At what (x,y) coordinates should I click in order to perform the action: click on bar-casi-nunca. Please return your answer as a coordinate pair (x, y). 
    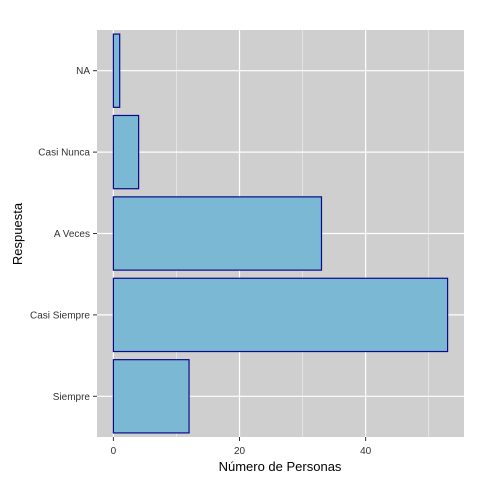
    Looking at the image, I should click on (126, 152).